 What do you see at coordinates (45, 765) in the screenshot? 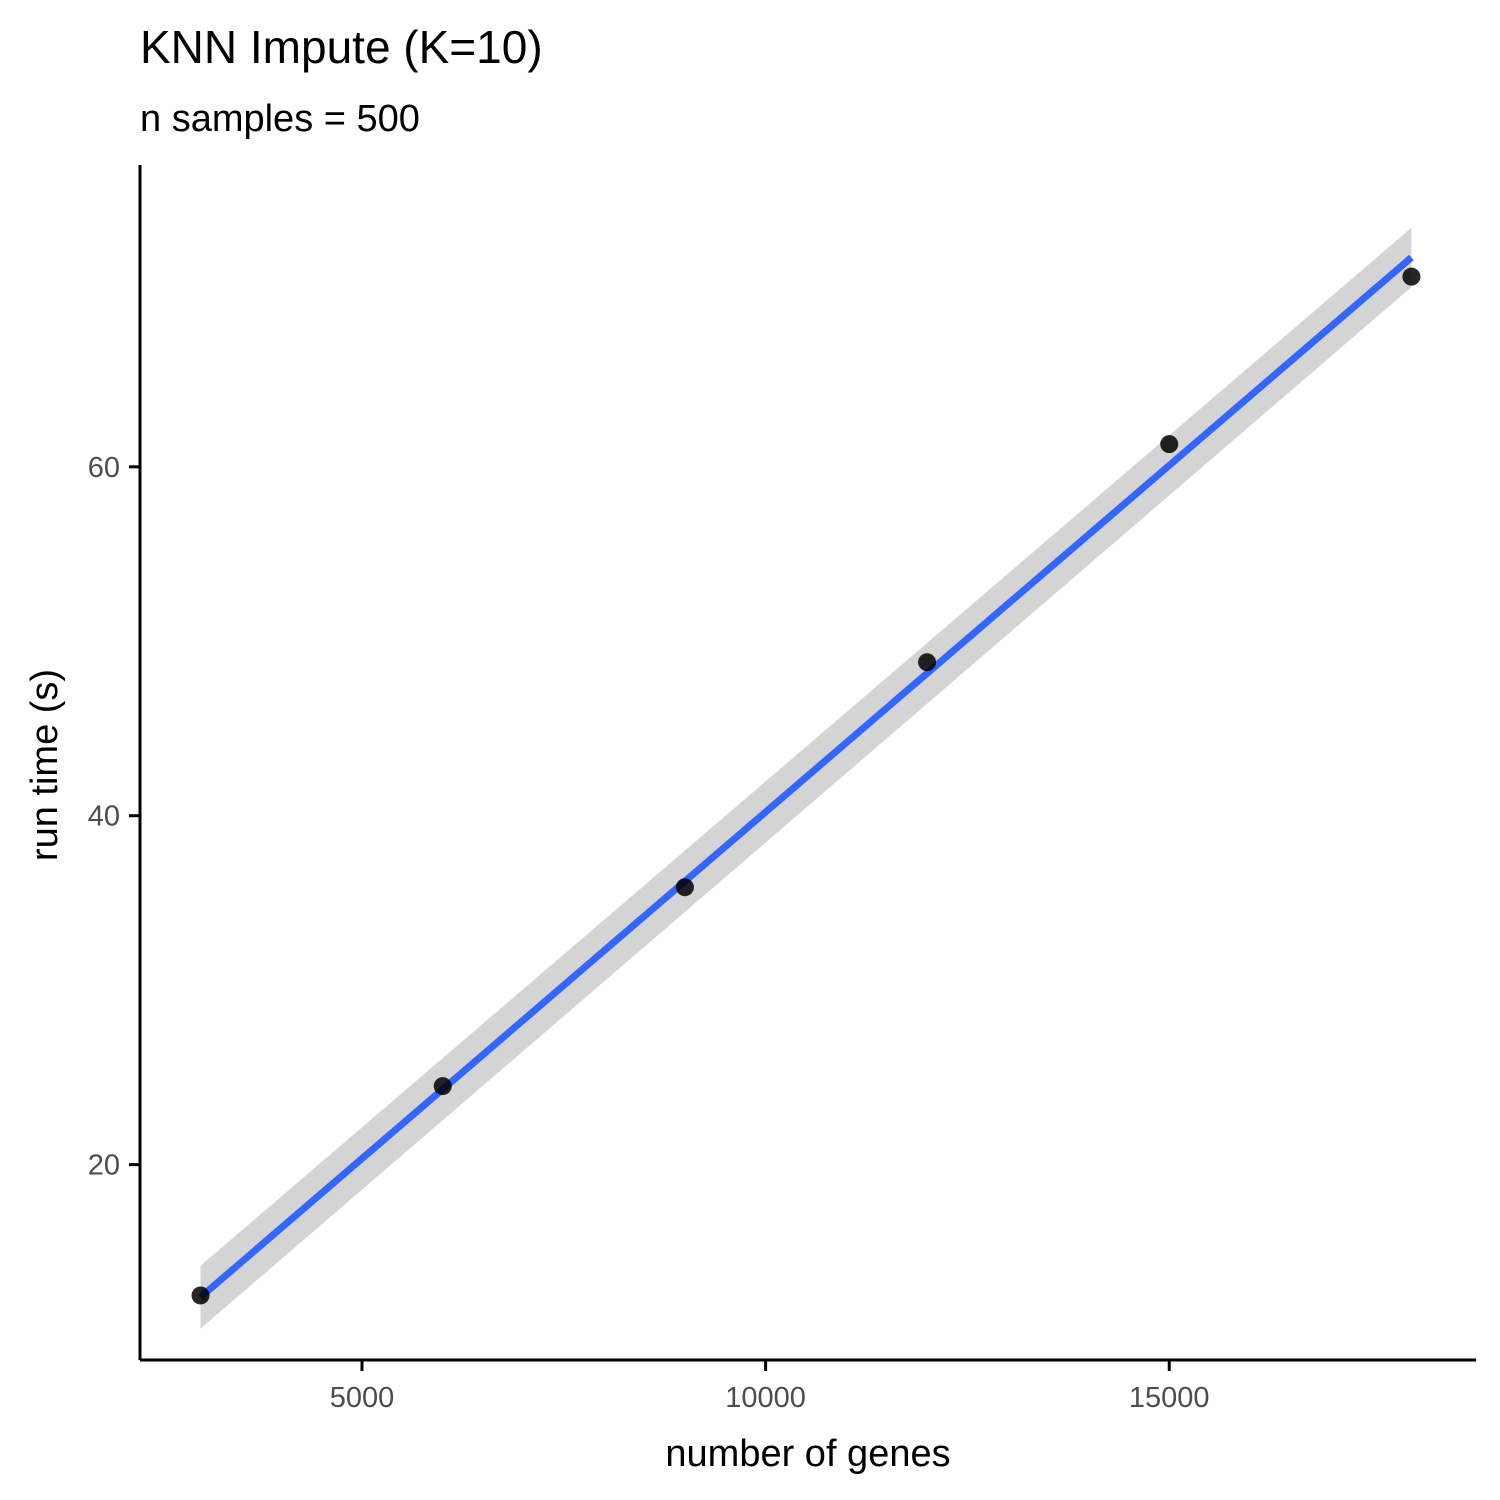
I see `y-axis-title: run time (s)` at bounding box center [45, 765].